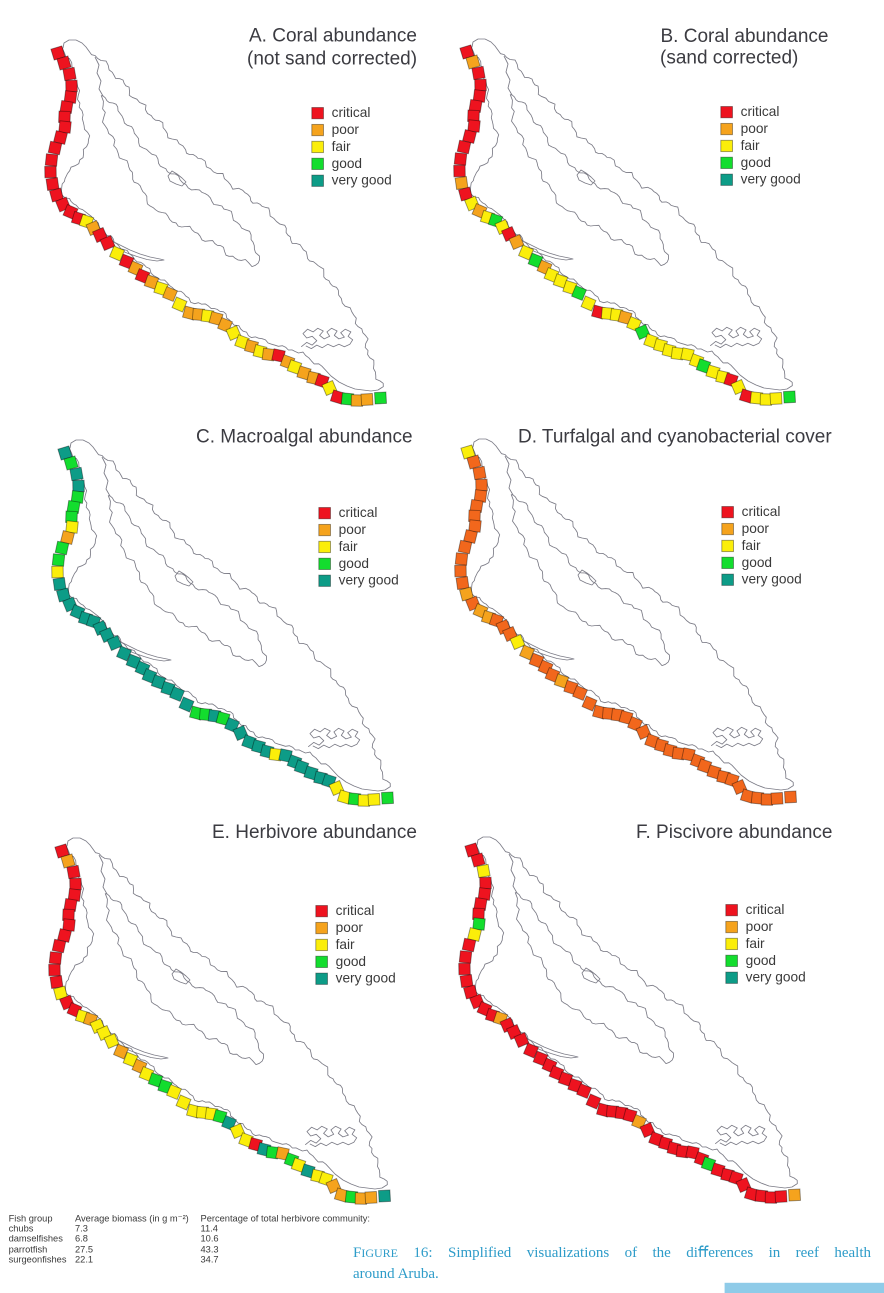 This screenshot has height=1293, width=884. I want to click on svg-text: C. Macroalgal abundance, so click(304, 437).